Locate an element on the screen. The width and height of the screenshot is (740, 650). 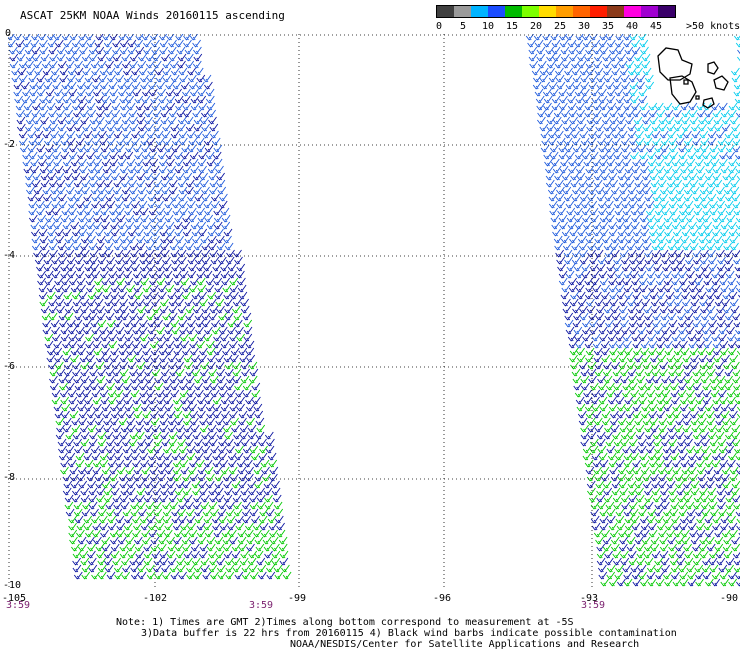
legend-label: 30 is located at coordinates (584, 26).